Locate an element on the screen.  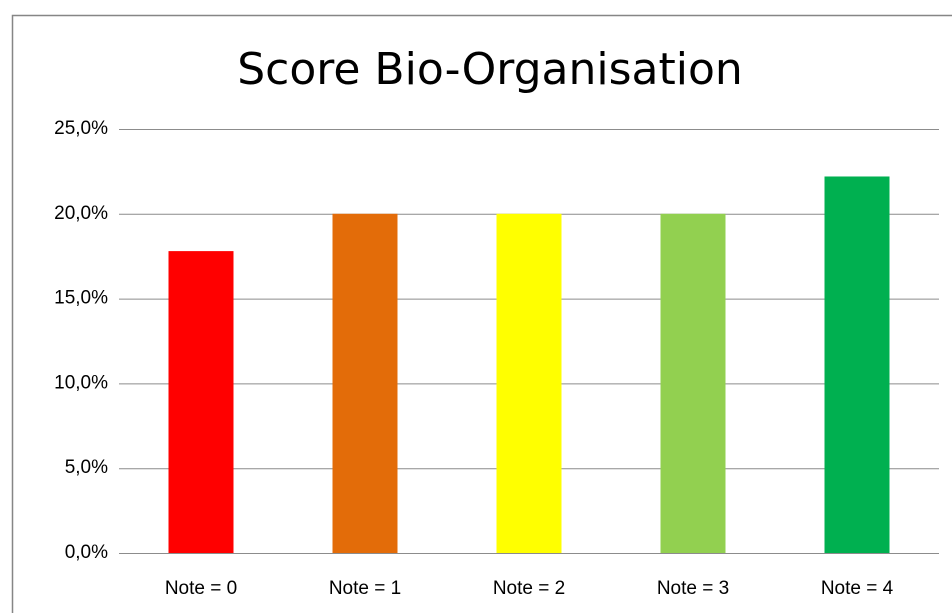
x-tick-label: Note = 2 is located at coordinates (529, 588).